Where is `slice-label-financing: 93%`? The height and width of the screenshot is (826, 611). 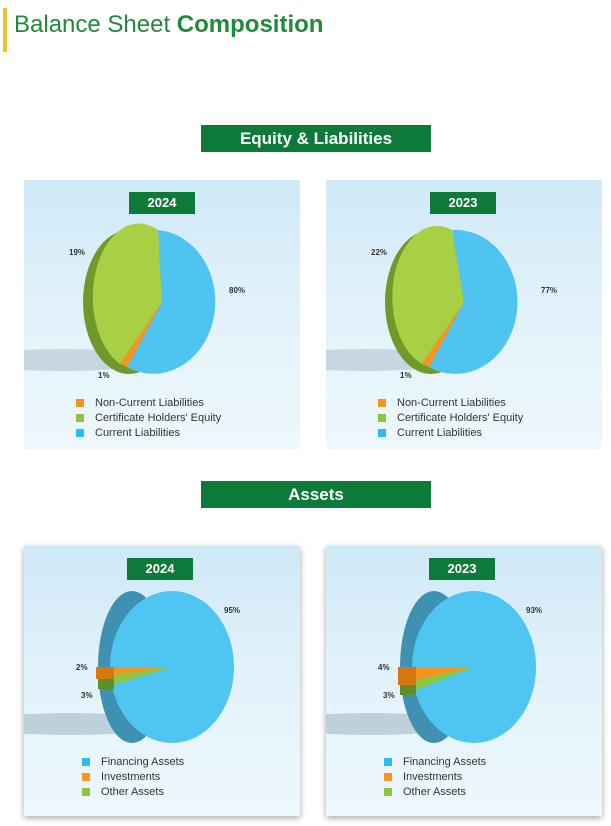 slice-label-financing: 93% is located at coordinates (534, 610).